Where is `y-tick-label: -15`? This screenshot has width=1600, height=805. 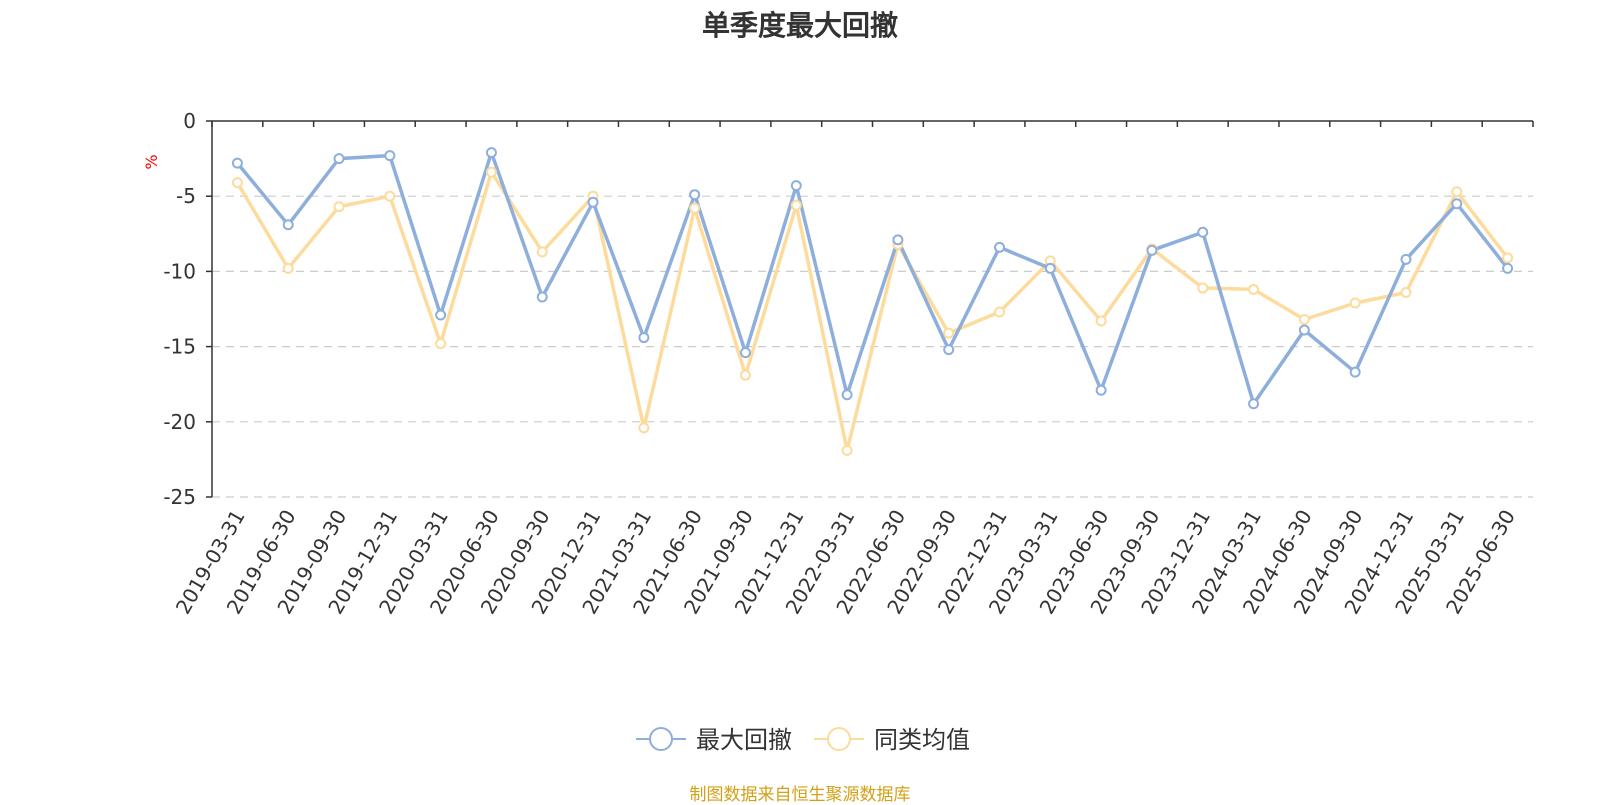
y-tick-label: -15 is located at coordinates (179, 347).